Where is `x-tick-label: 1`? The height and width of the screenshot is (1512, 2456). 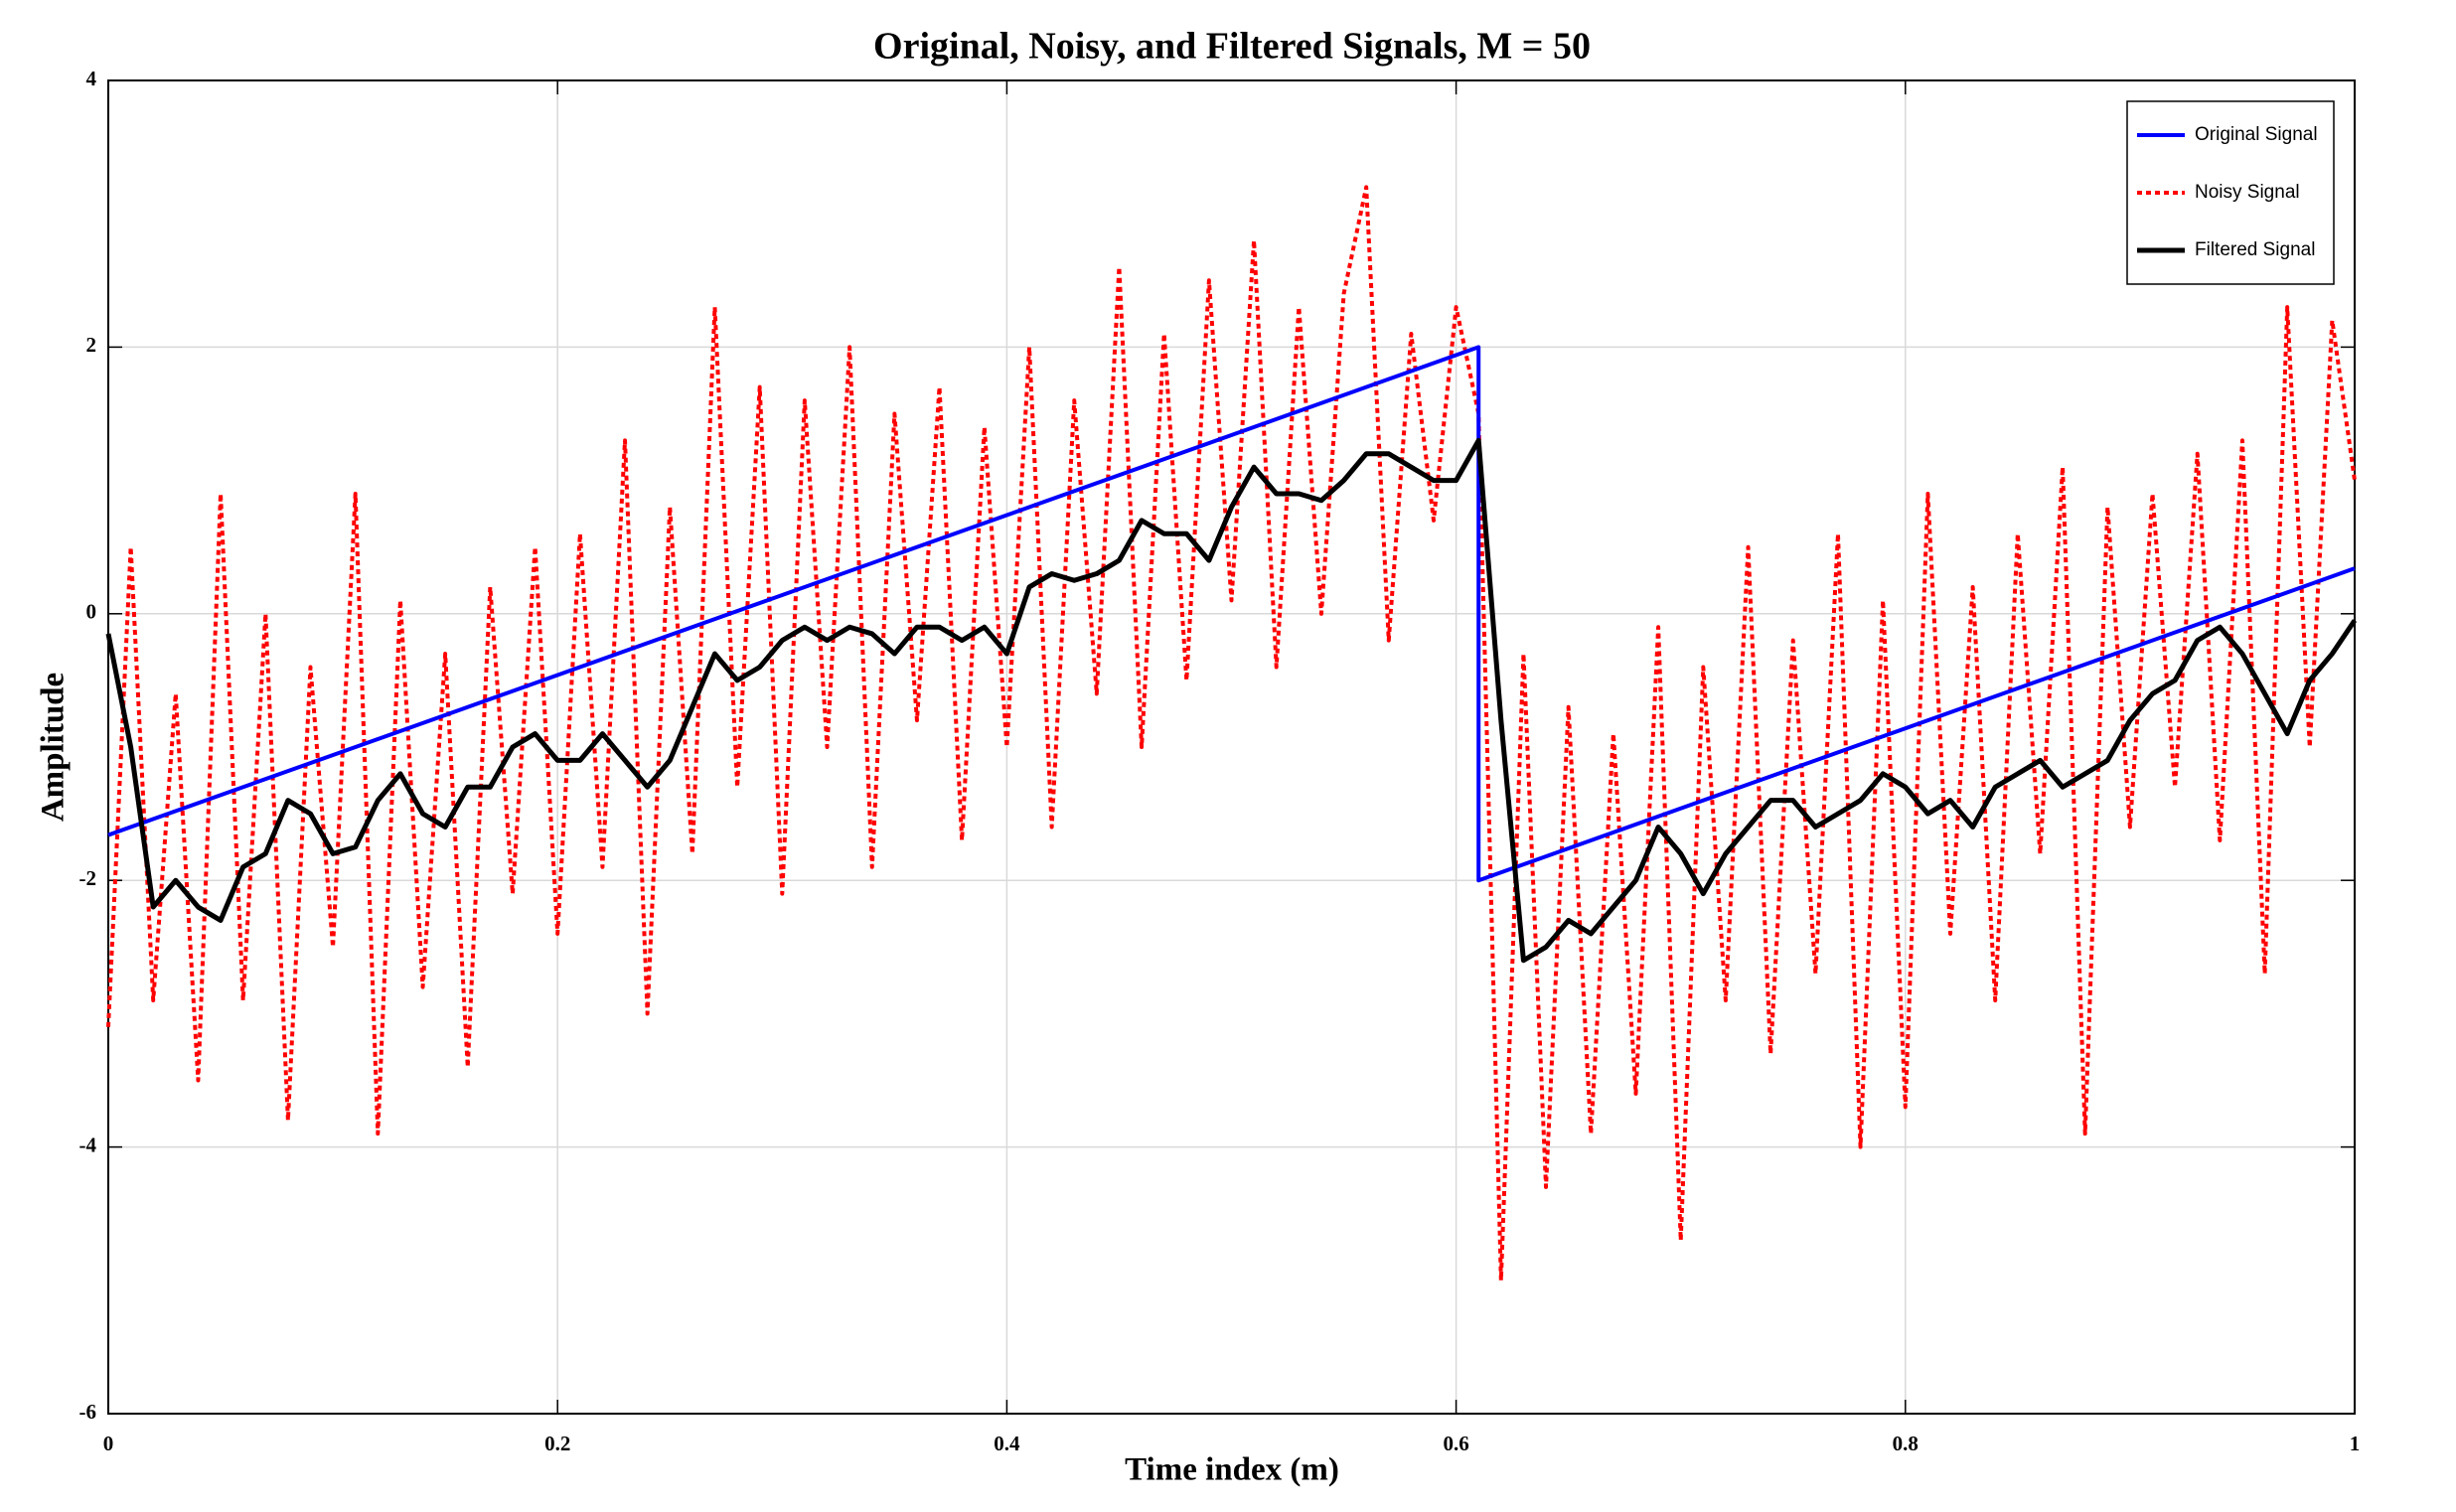 x-tick-label: 1 is located at coordinates (2355, 1443).